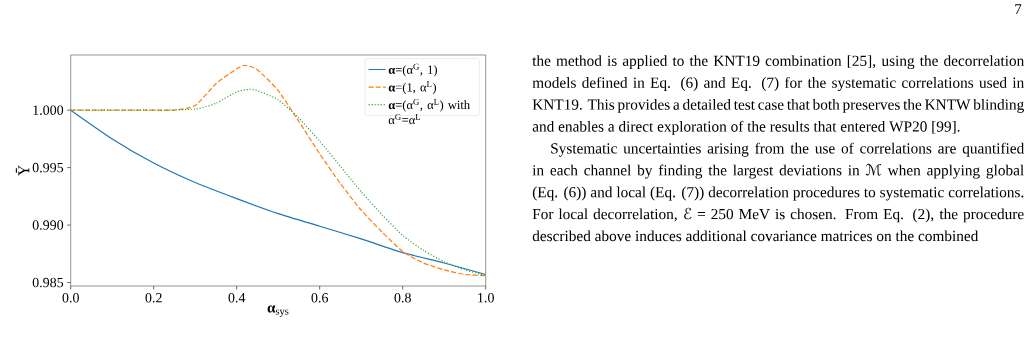  I want to click on y-tick-label: 0.985, so click(48, 282).